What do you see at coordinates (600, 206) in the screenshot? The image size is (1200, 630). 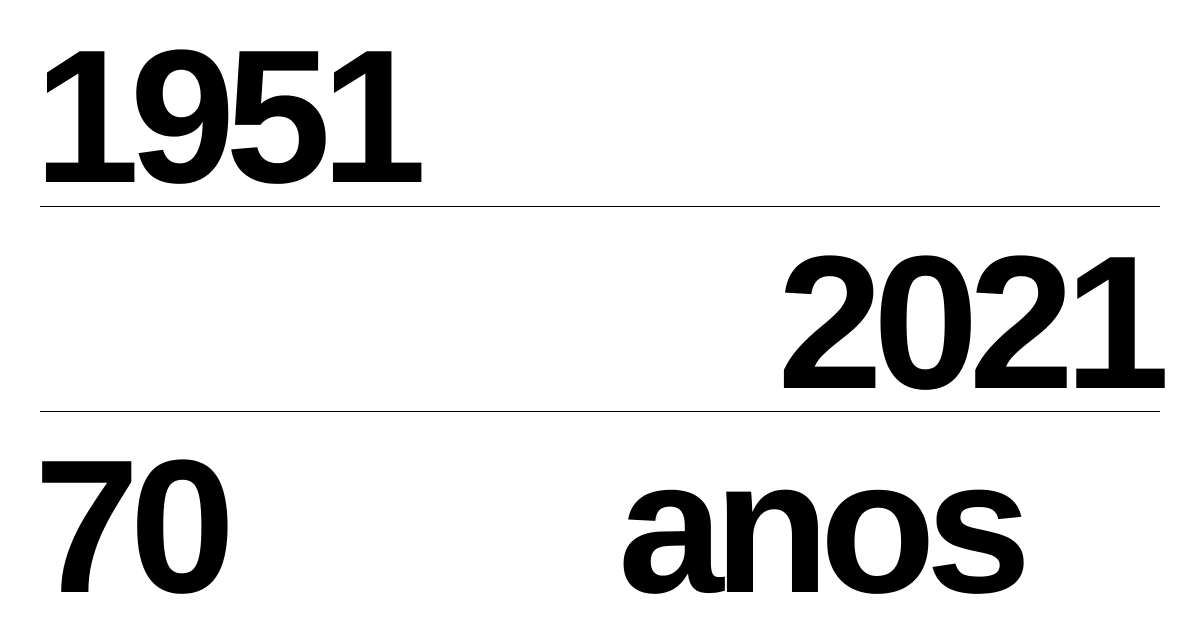 I see `divider-top` at bounding box center [600, 206].